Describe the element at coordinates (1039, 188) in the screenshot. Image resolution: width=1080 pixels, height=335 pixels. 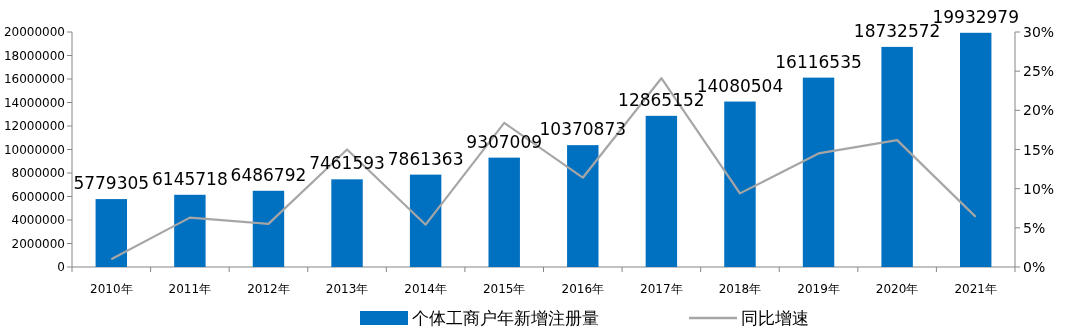
I see `y2-tick-label: 10%` at that location.